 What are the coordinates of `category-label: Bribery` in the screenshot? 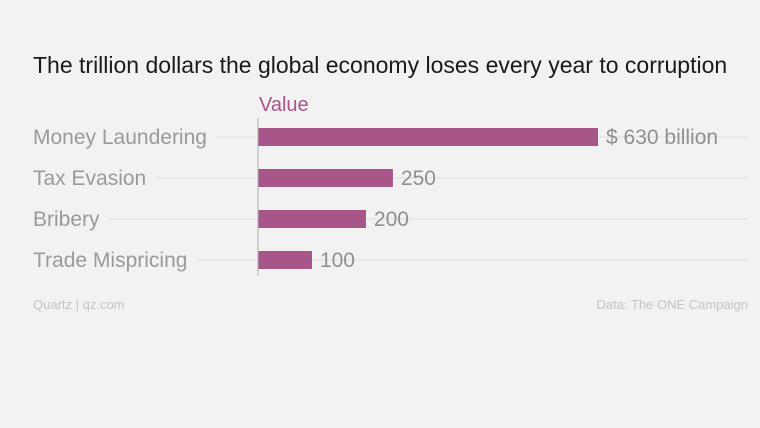 It's located at (66, 219).